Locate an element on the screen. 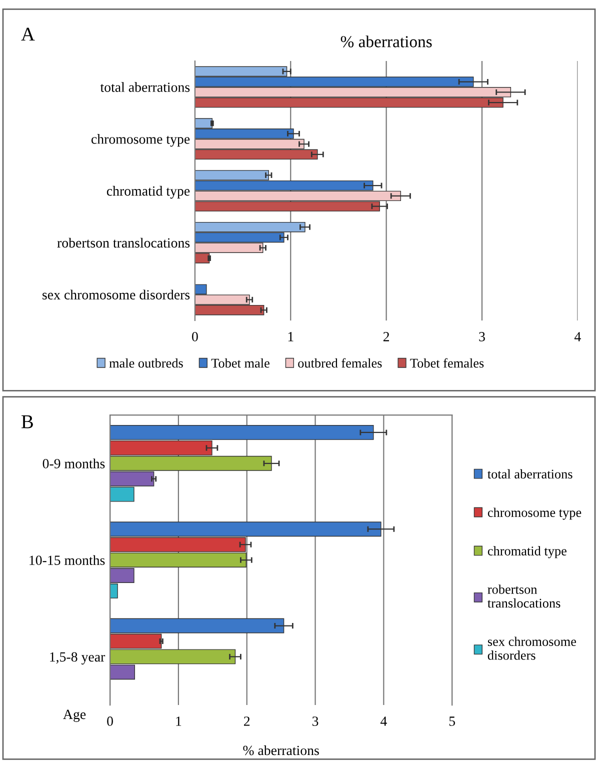 The width and height of the screenshot is (598, 763). y-tick-label: 10-15 months is located at coordinates (67, 560).